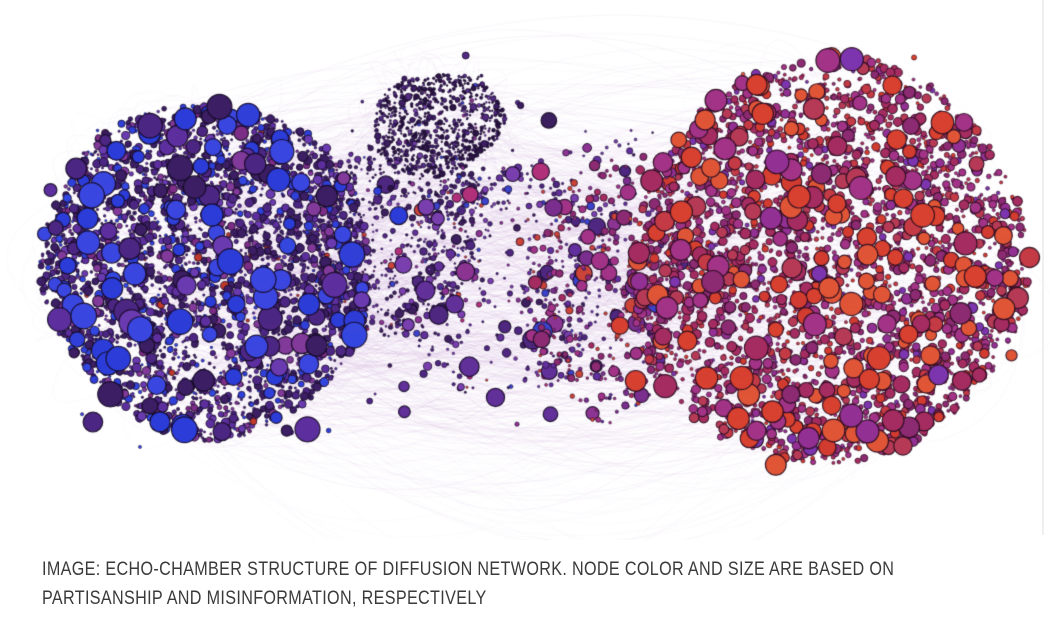  What do you see at coordinates (1043, 267) in the screenshot?
I see `page-divider` at bounding box center [1043, 267].